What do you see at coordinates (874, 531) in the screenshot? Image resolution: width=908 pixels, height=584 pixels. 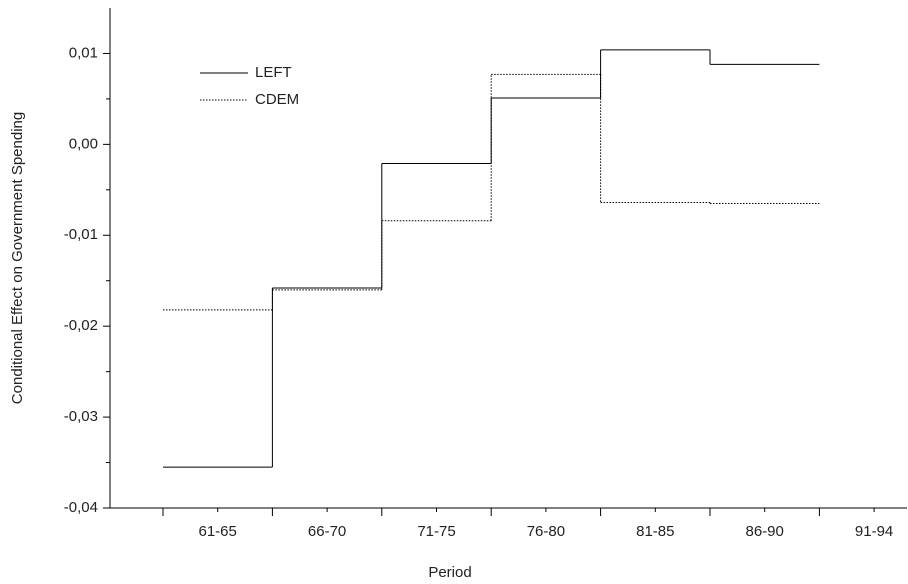 I see `x-tick-label: 91-94` at bounding box center [874, 531].